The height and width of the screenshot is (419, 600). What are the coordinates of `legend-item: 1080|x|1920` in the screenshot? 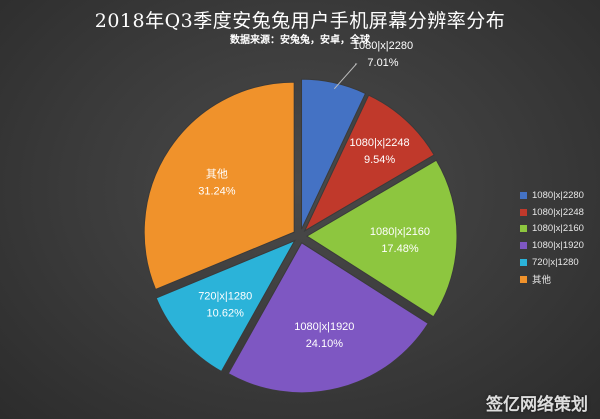 It's located at (552, 245).